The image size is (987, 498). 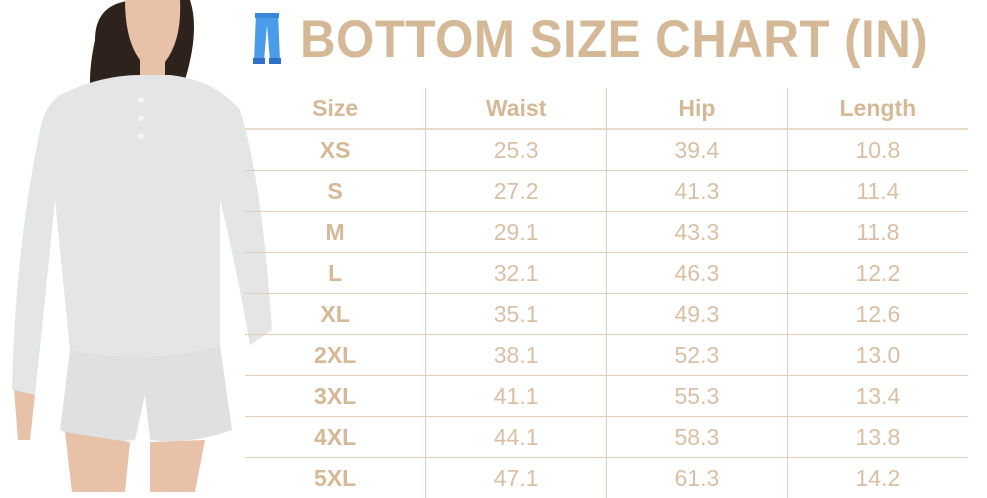 What do you see at coordinates (516, 273) in the screenshot?
I see `cell-waist: 32.1` at bounding box center [516, 273].